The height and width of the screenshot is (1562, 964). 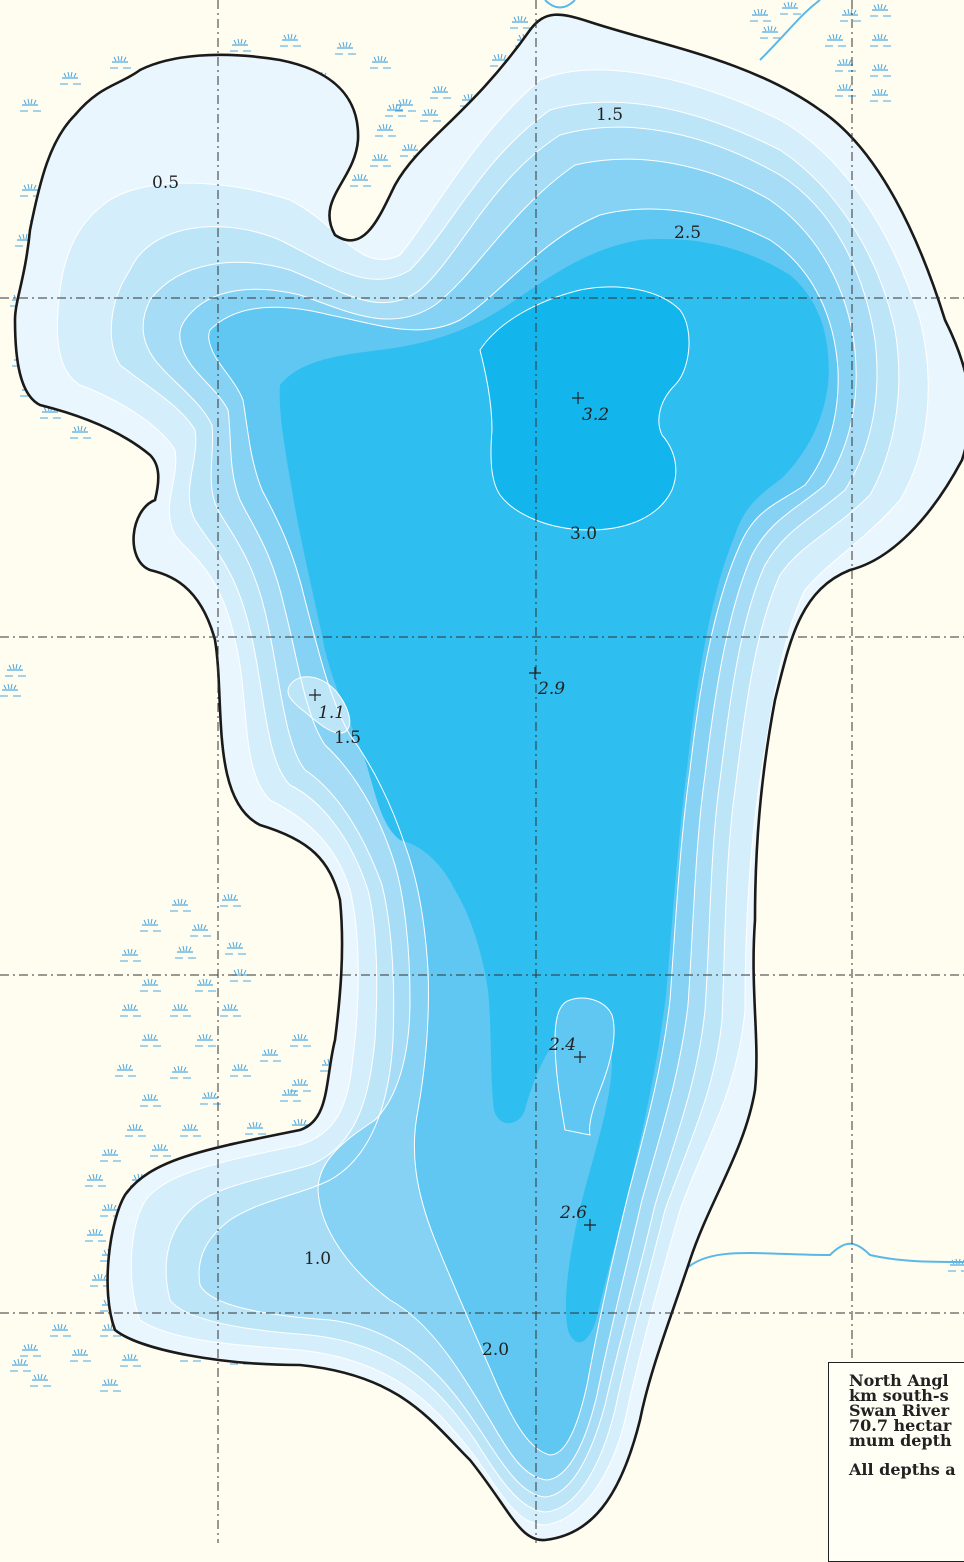 What do you see at coordinates (687, 233) in the screenshot?
I see `contour-label-25: 2.5` at bounding box center [687, 233].